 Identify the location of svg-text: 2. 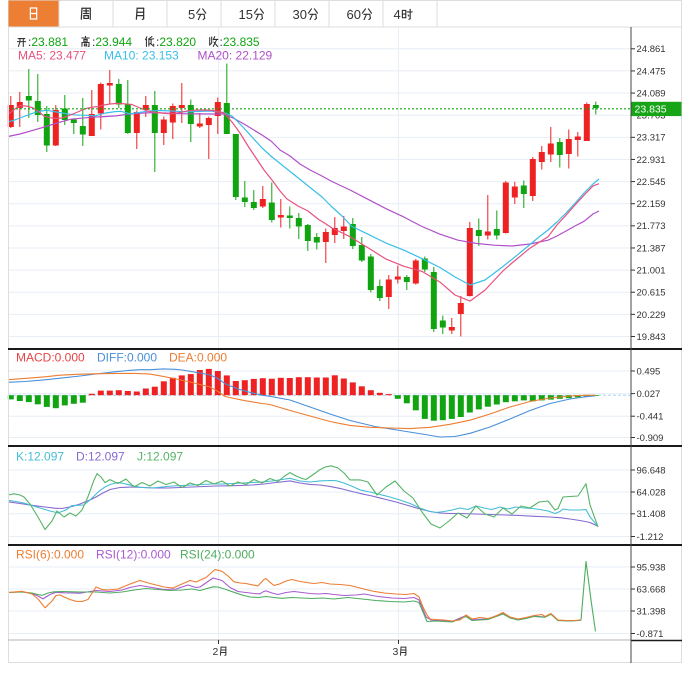
(216, 652).